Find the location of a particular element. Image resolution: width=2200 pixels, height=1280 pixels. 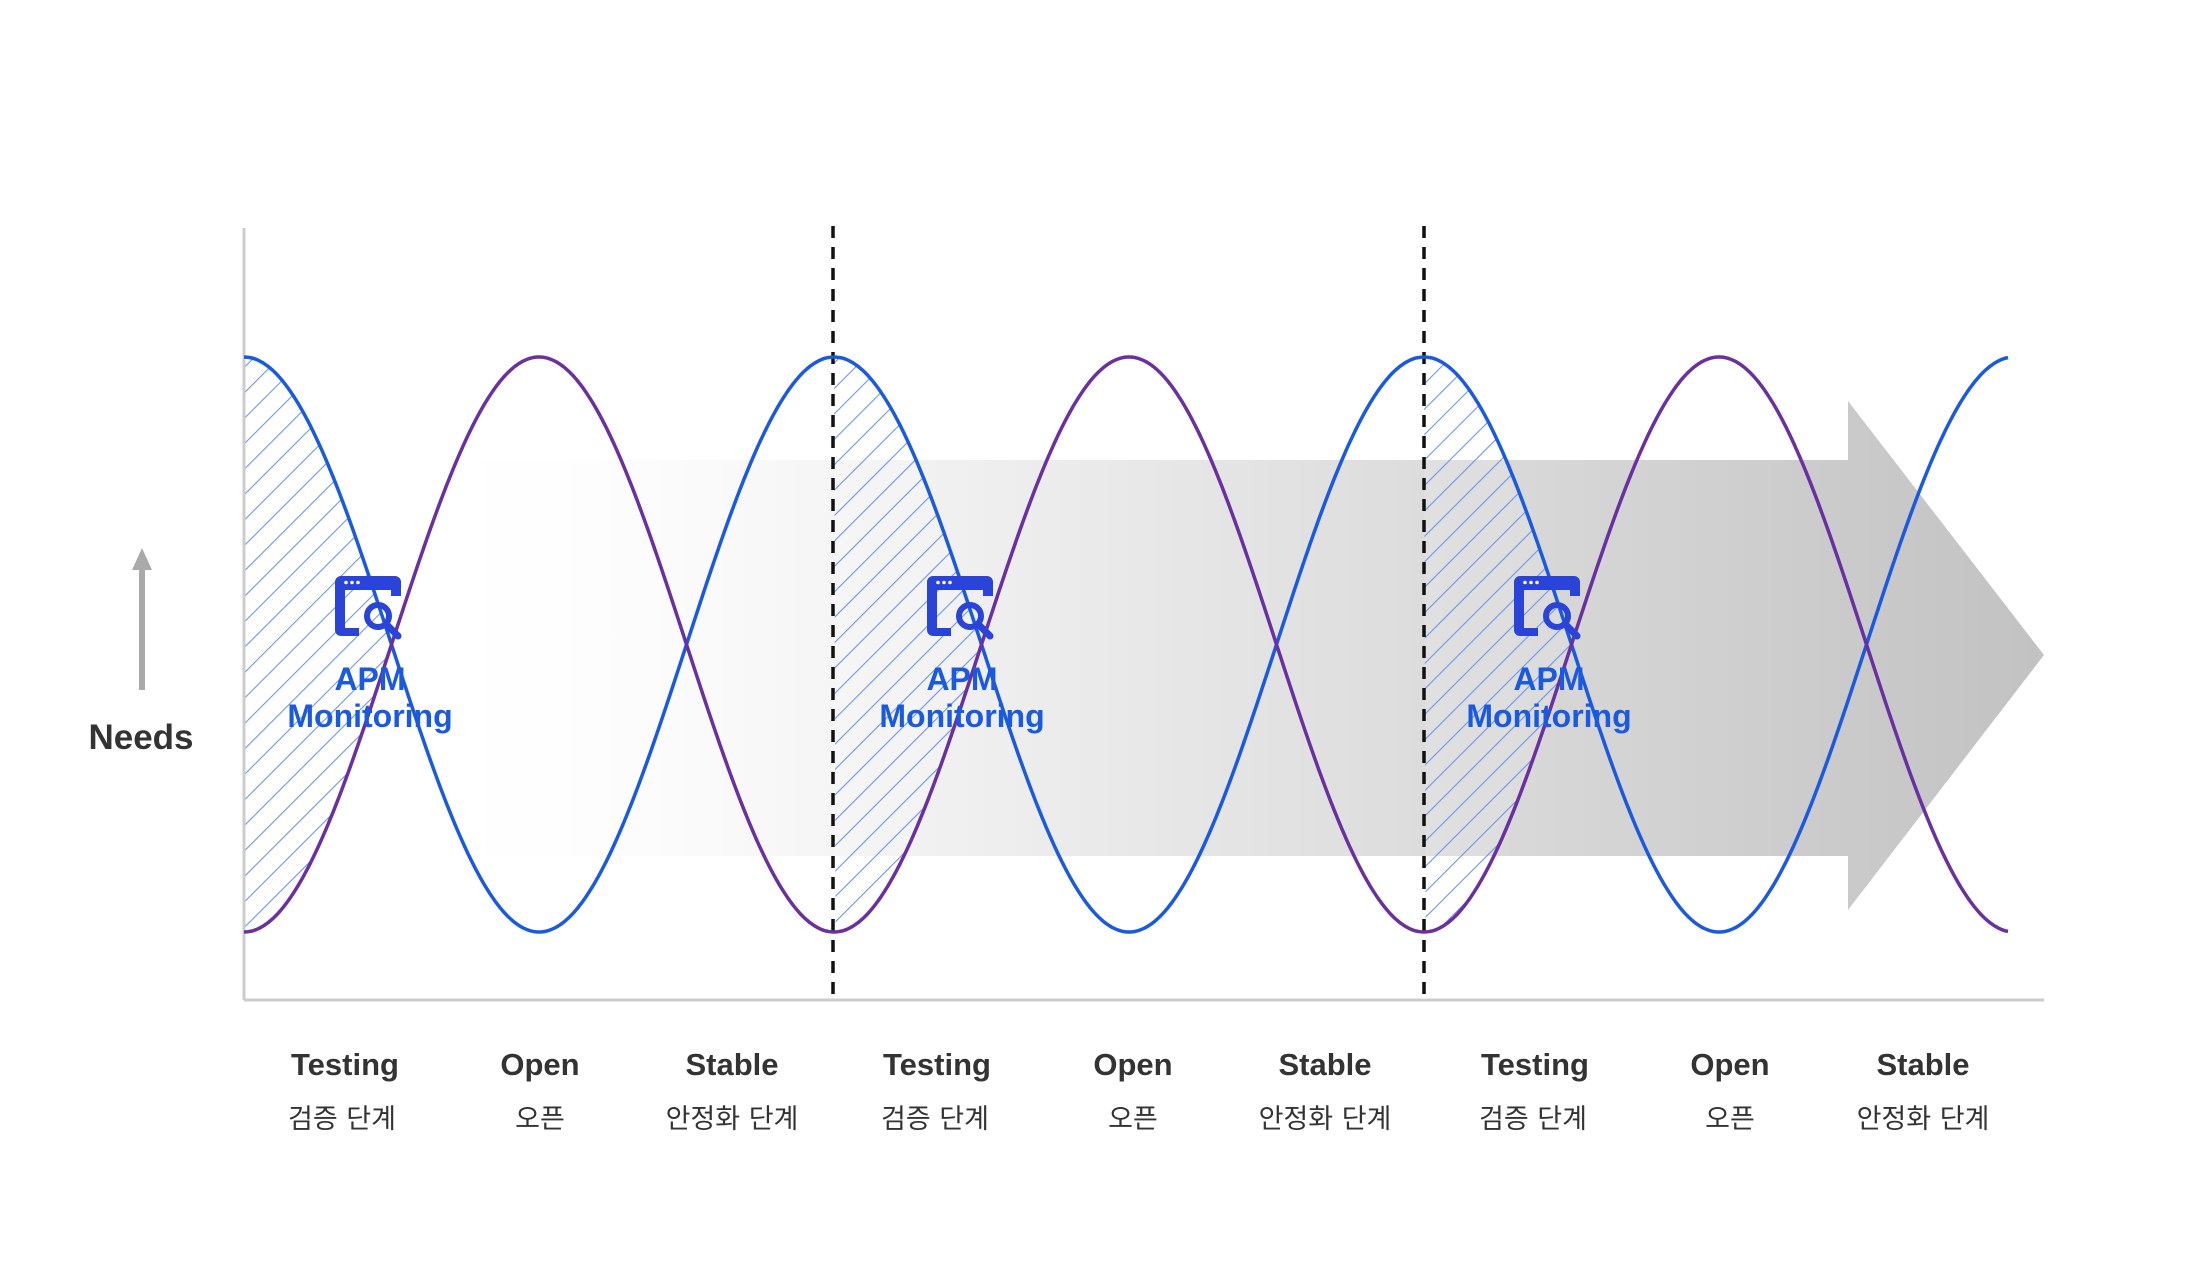

needs-label: Needs is located at coordinates (140, 737).